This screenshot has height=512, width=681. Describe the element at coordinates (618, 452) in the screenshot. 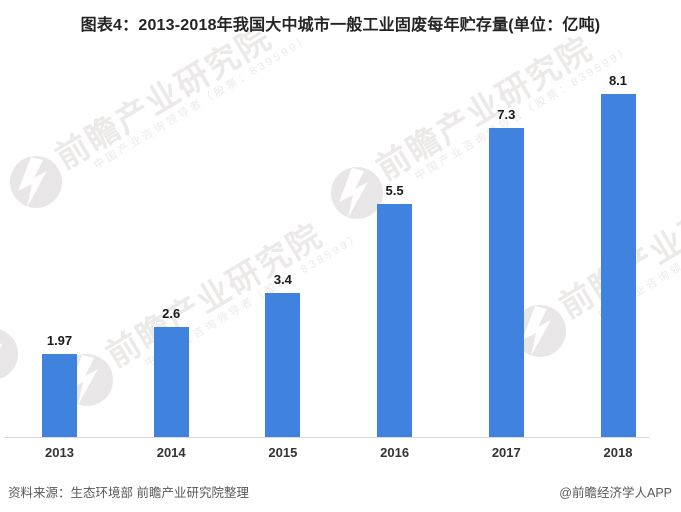

I see `x-tick-label: 2018` at that location.